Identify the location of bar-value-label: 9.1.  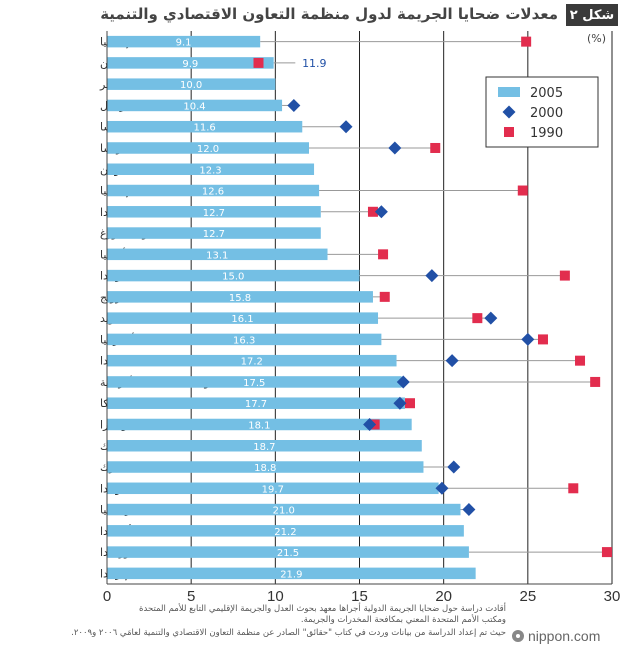
(184, 43).